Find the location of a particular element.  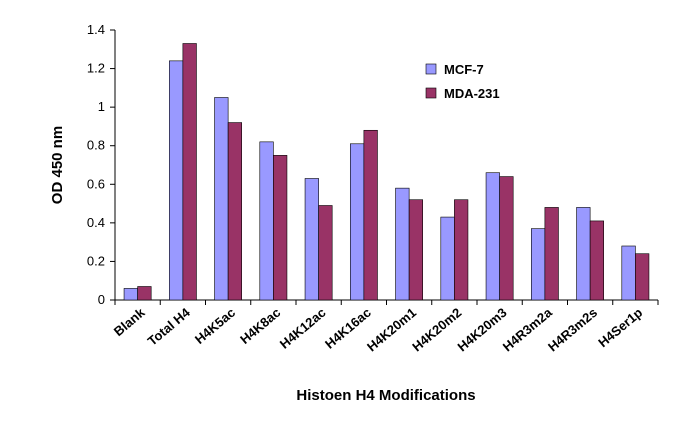

y-tick-label: 0.4 is located at coordinates (96, 222).